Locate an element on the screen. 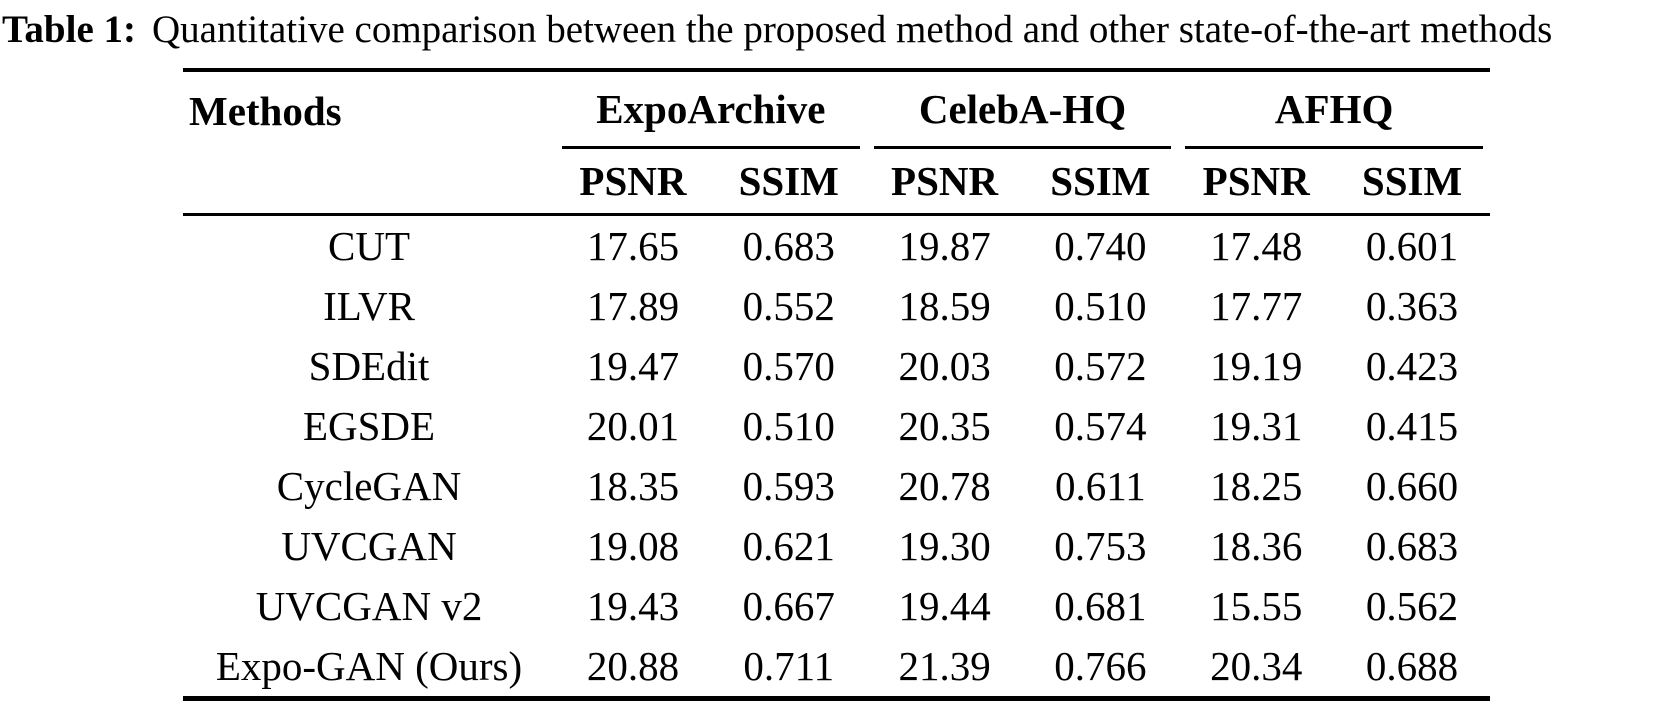  value-cell: 17.65 is located at coordinates (633, 246).